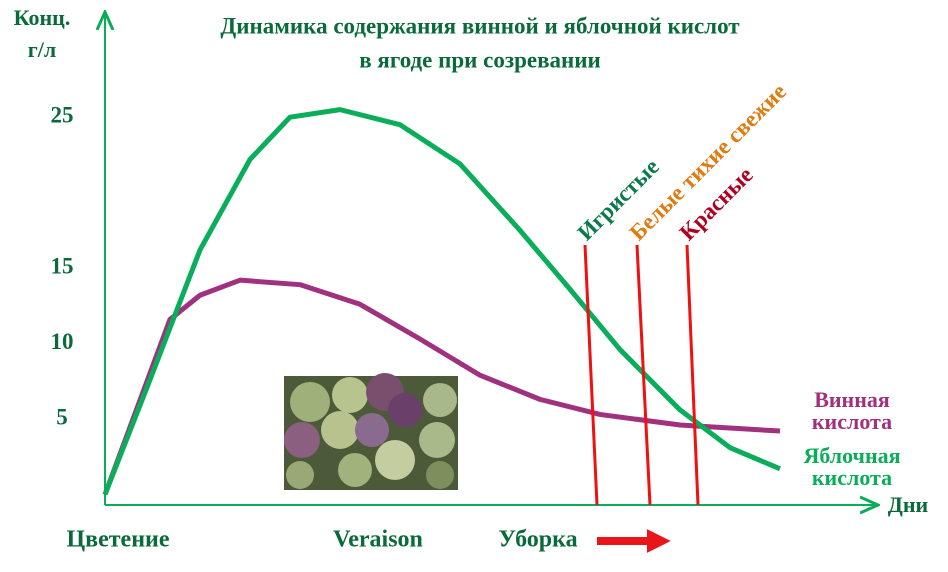 This screenshot has width=948, height=572. Describe the element at coordinates (852, 399) in the screenshot. I see `legend-label: Винная` at that location.